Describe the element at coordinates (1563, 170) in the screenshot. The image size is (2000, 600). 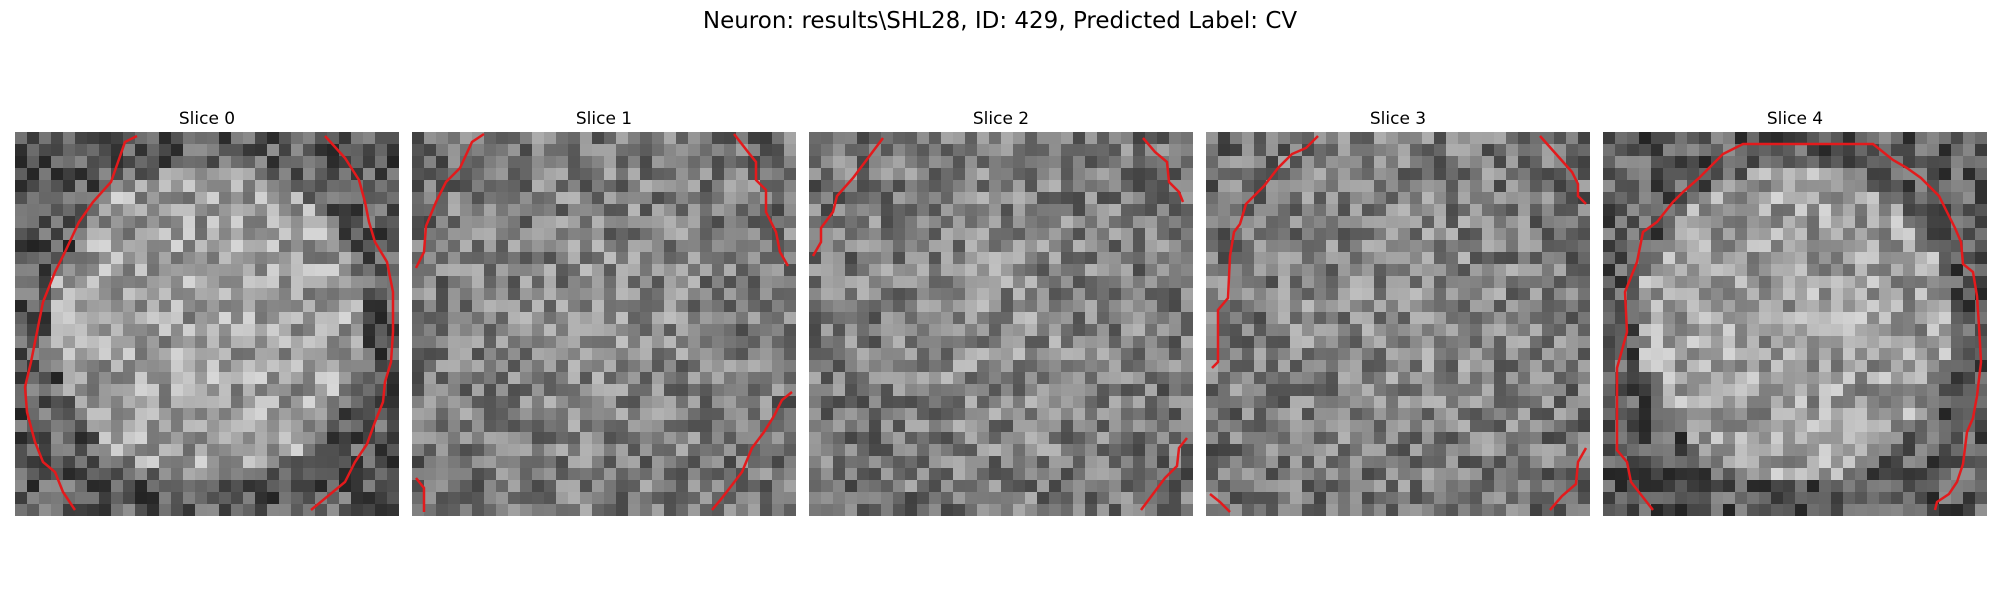
I see `cell-contour-3b` at that location.